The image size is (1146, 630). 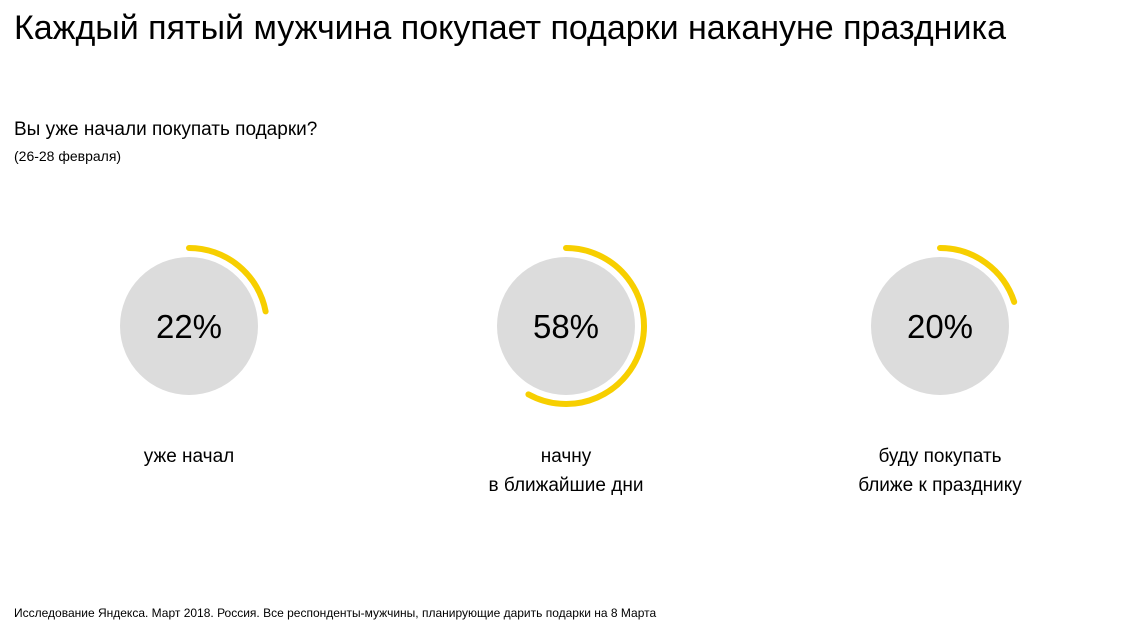 What do you see at coordinates (566, 471) in the screenshot?
I see `category-label-start-soon: начну в ближайшие дни` at bounding box center [566, 471].